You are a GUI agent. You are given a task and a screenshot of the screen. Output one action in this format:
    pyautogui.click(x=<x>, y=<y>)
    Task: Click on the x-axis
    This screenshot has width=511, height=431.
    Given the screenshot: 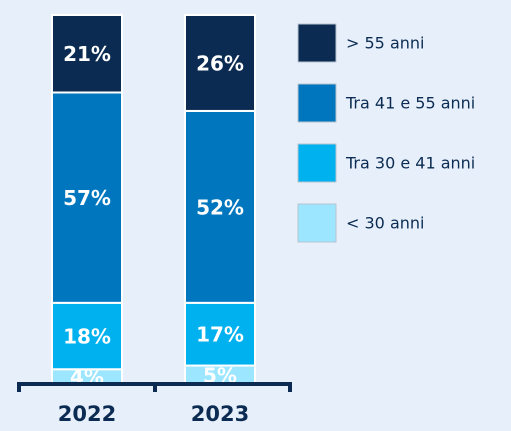 What is the action you would take?
    pyautogui.click(x=154, y=387)
    